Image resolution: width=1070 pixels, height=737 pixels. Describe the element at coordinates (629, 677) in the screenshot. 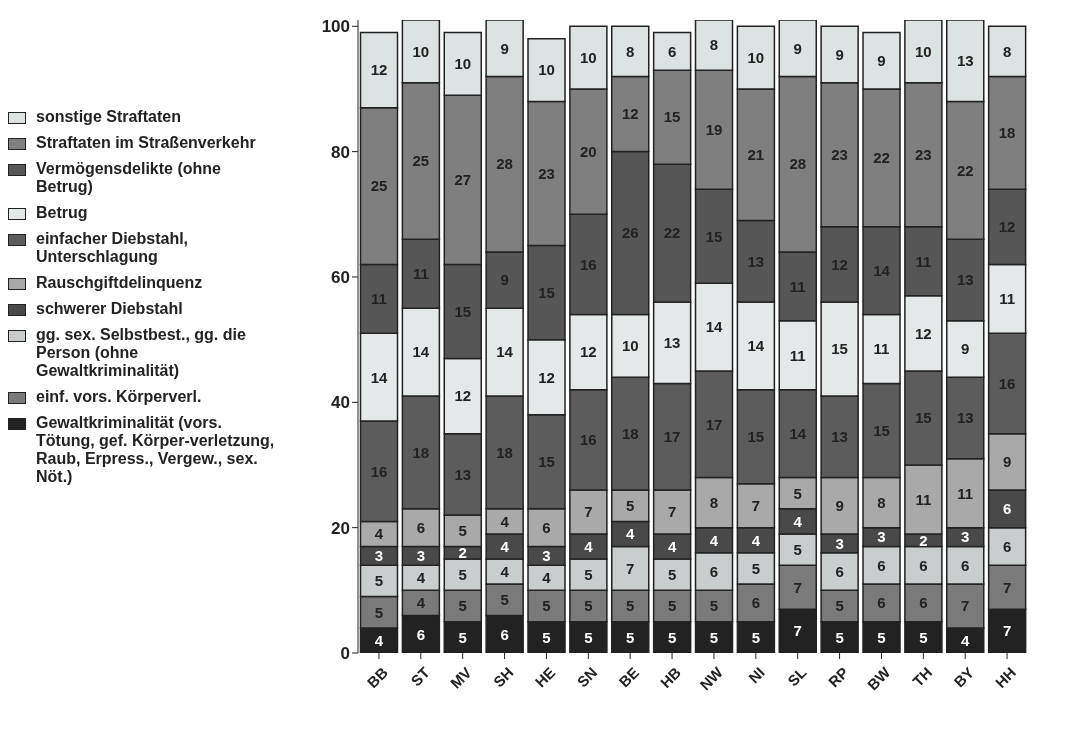

I see `x-tick-label: BE` at that location.